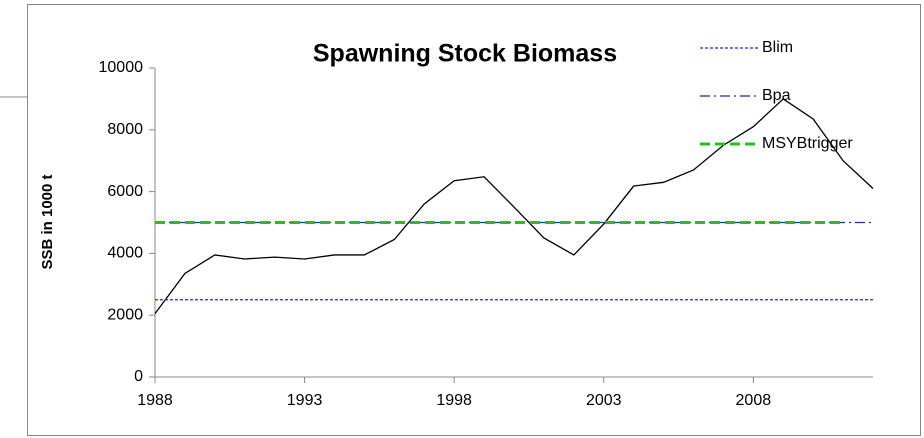 This screenshot has height=438, width=924. Describe the element at coordinates (125, 253) in the screenshot. I see `y-tick-label: 4000` at that location.